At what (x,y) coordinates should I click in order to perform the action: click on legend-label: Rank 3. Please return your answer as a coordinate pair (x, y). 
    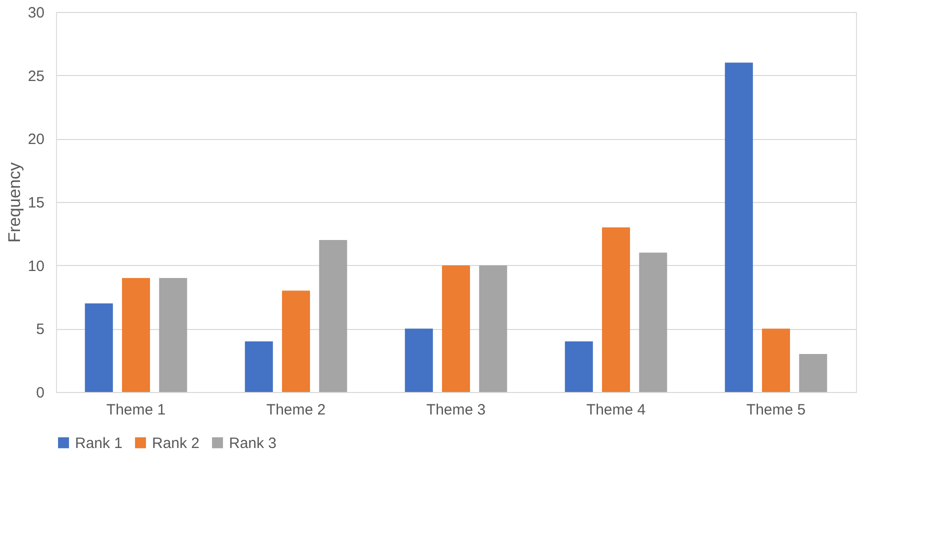
    Looking at the image, I should click on (253, 443).